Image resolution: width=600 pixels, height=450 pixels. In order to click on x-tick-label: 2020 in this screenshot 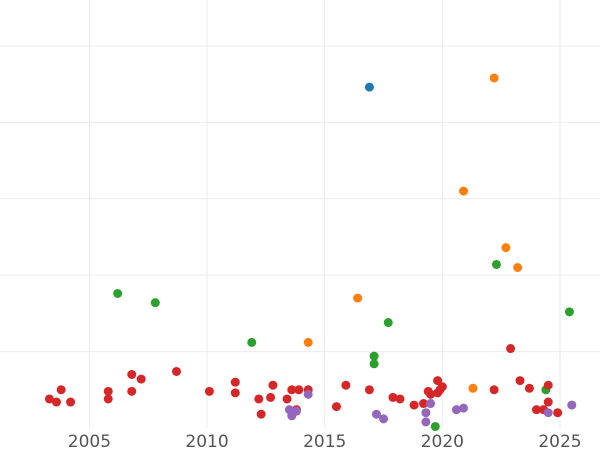, I will do `click(442, 441)`.